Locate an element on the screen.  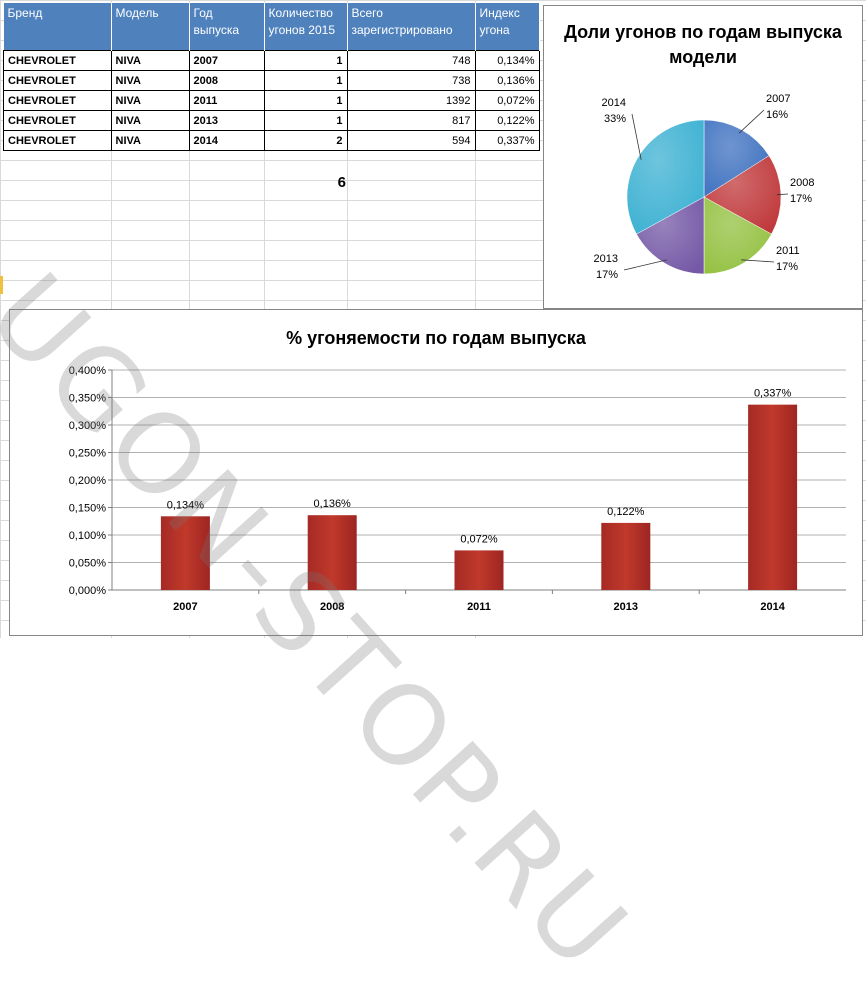
header-brand: Бренд is located at coordinates (57, 27).